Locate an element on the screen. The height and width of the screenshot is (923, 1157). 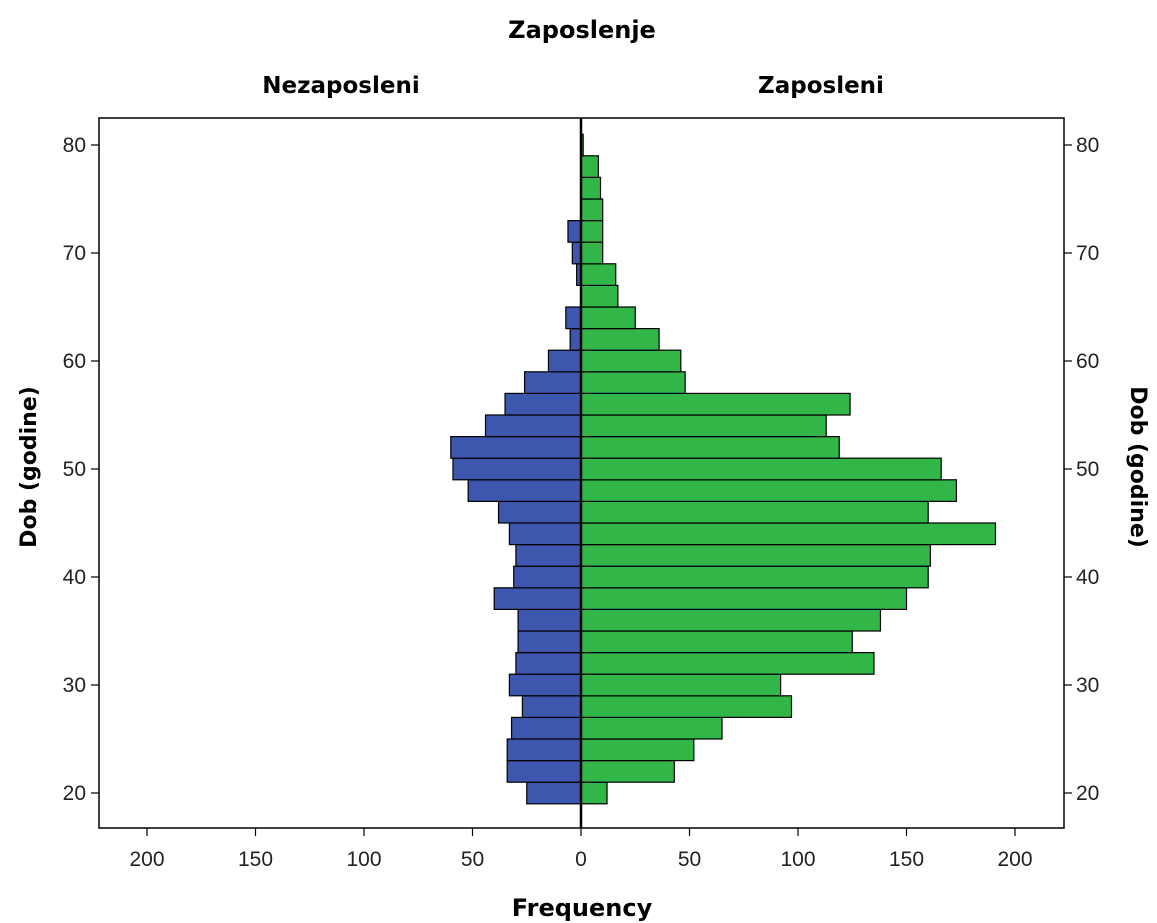
y-tick-label-right-50: 50 is located at coordinates (1087, 469).